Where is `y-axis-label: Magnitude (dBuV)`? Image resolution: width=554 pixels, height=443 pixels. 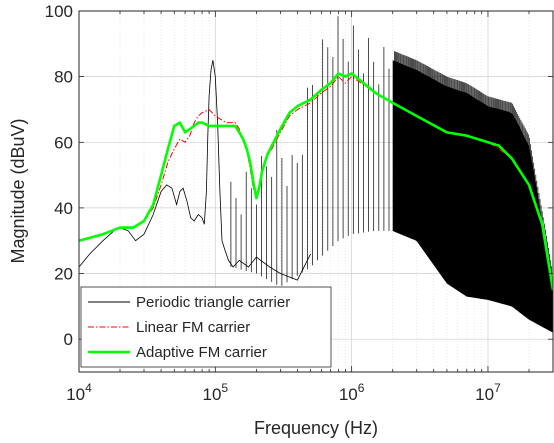 y-axis-label: Magnitude (dBuV) is located at coordinates (18, 190).